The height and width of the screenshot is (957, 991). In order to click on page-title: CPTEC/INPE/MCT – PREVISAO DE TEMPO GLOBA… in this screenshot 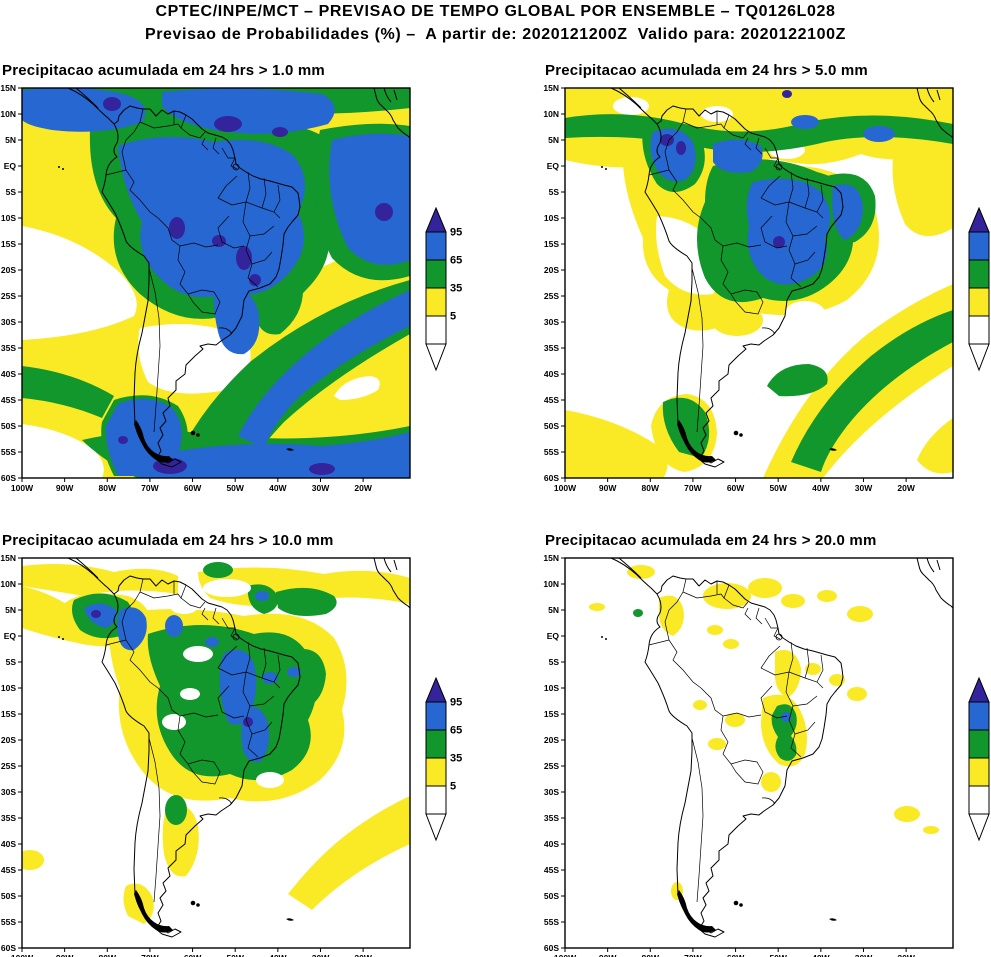, I will do `click(495, 11)`.